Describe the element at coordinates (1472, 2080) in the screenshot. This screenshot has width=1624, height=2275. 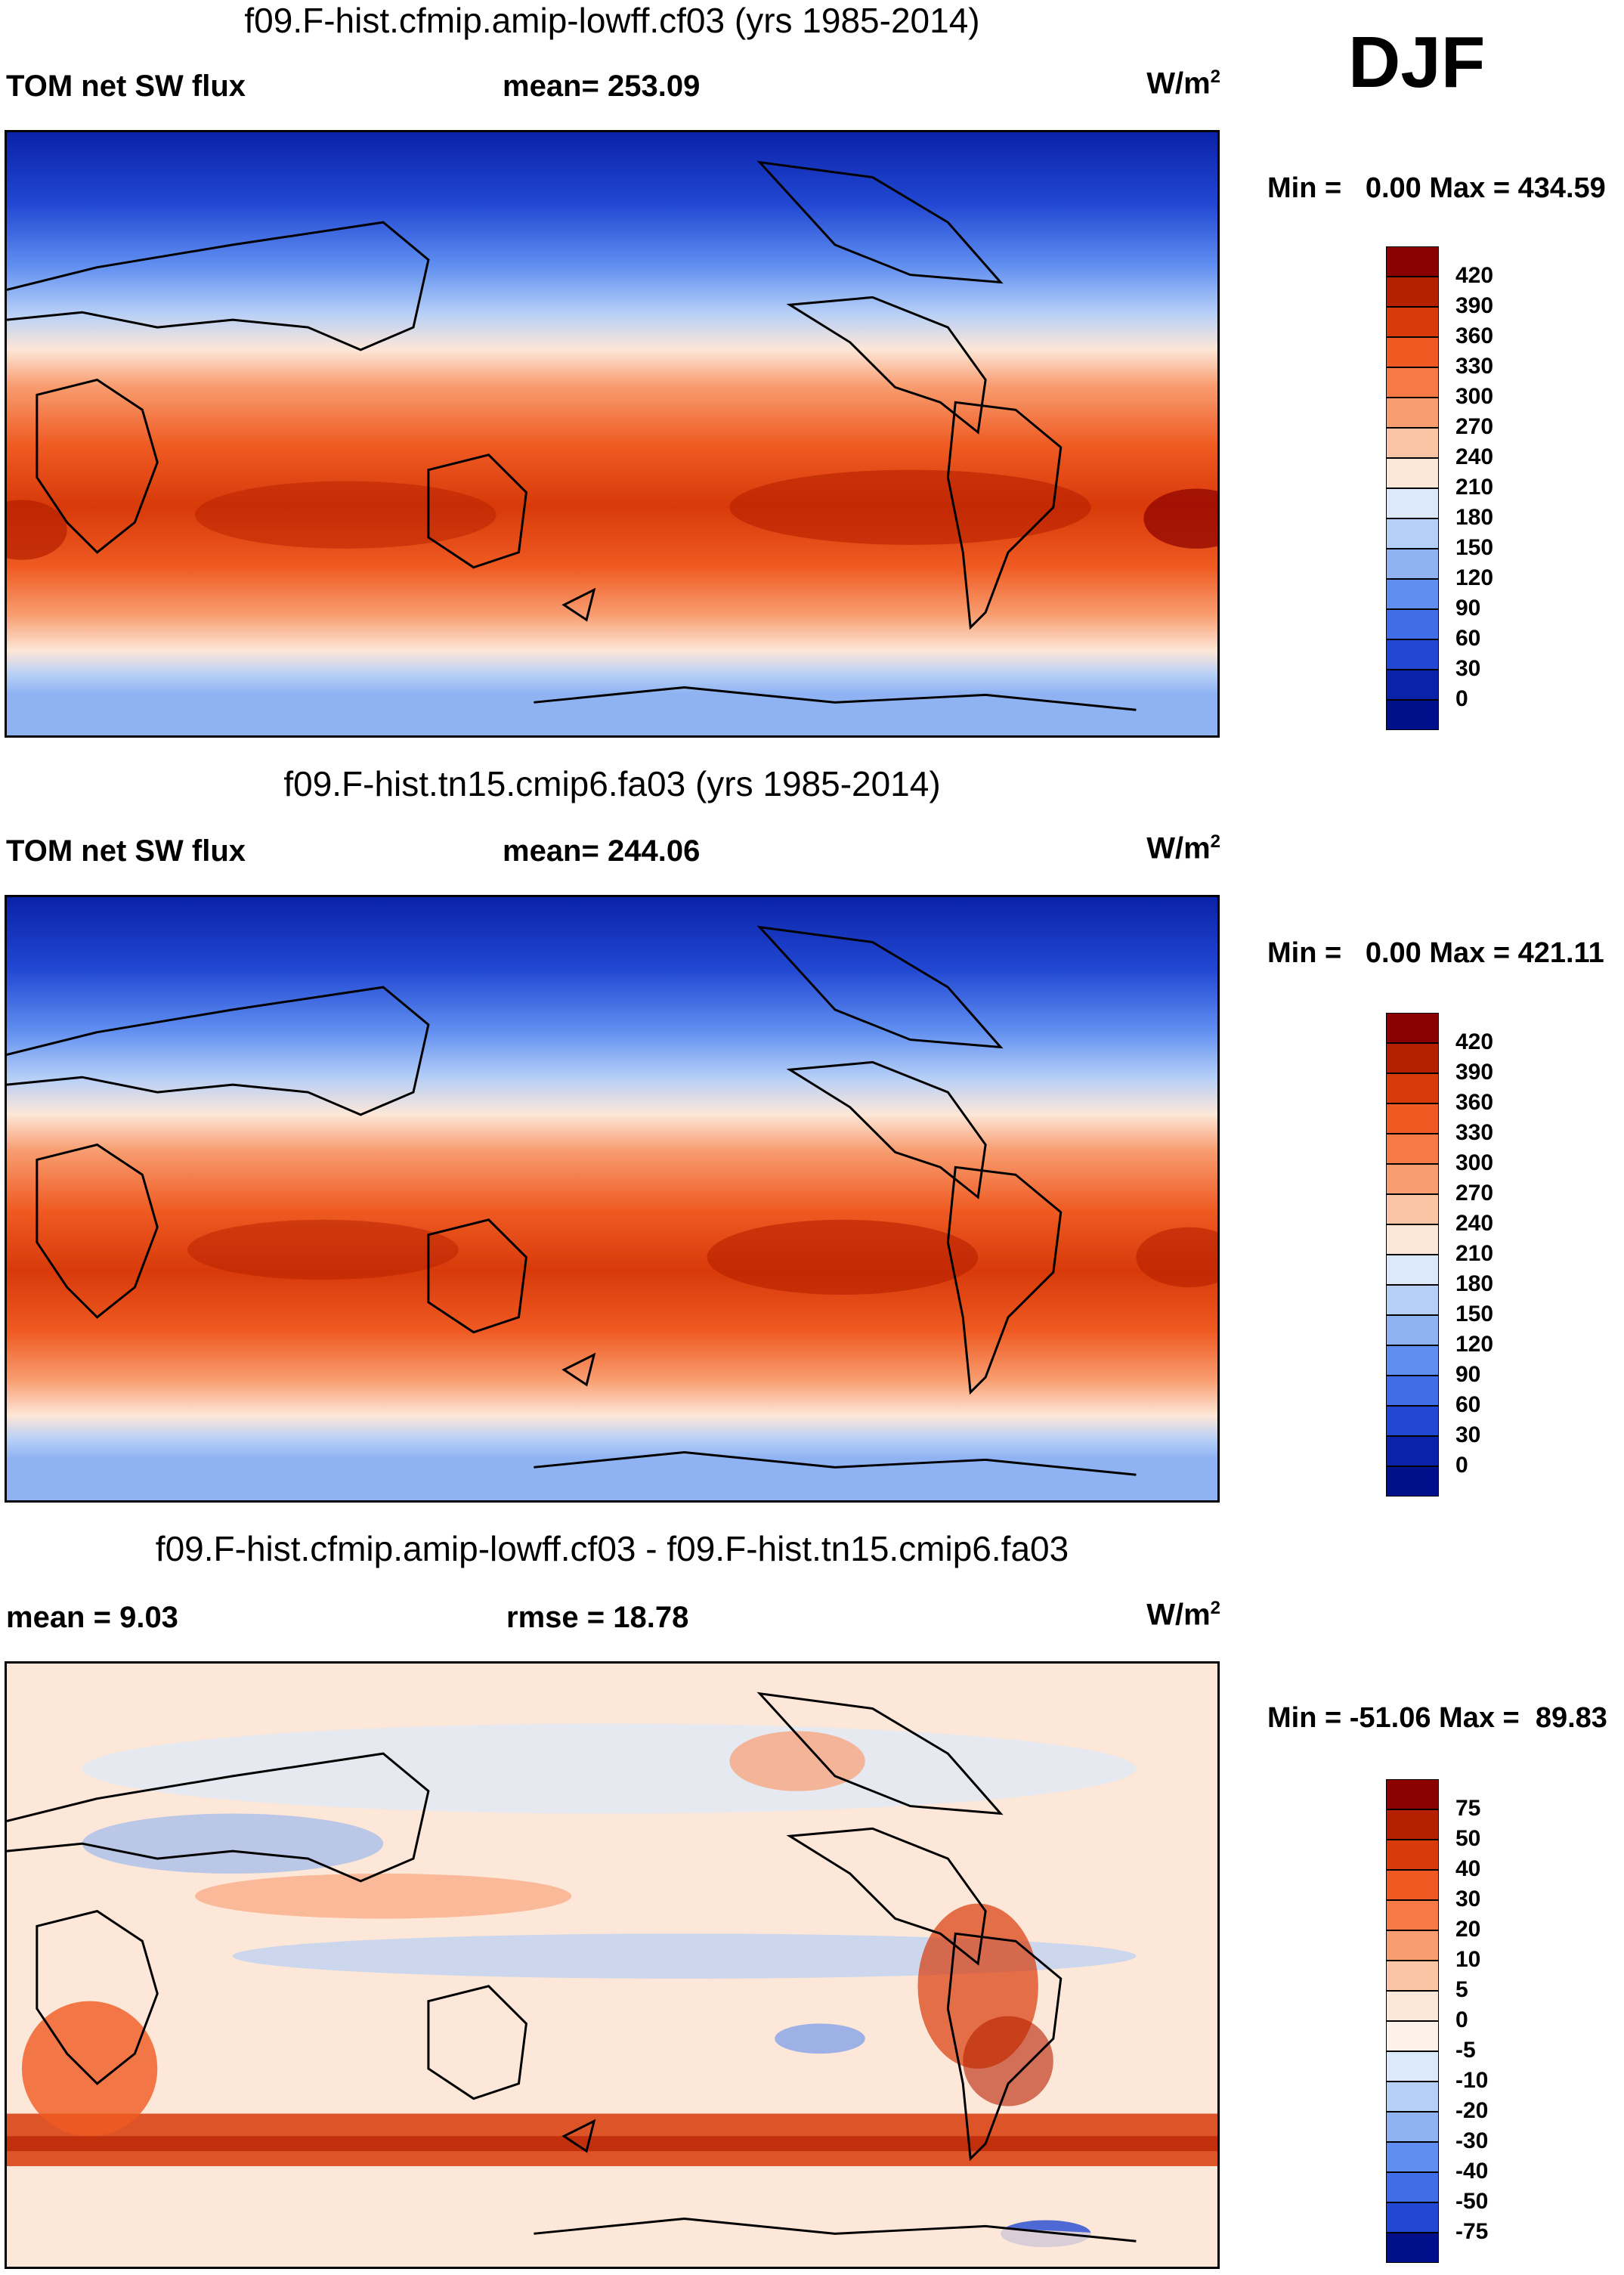
I see `colorbar-tick-label: -10` at that location.